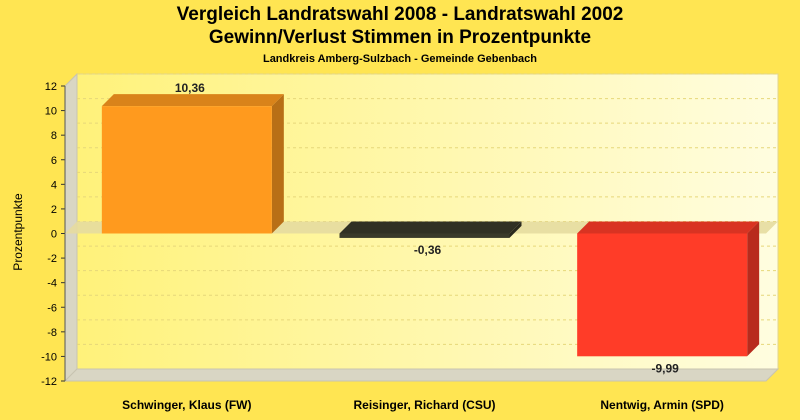  I want to click on y-tick-label: 0, so click(54, 235).